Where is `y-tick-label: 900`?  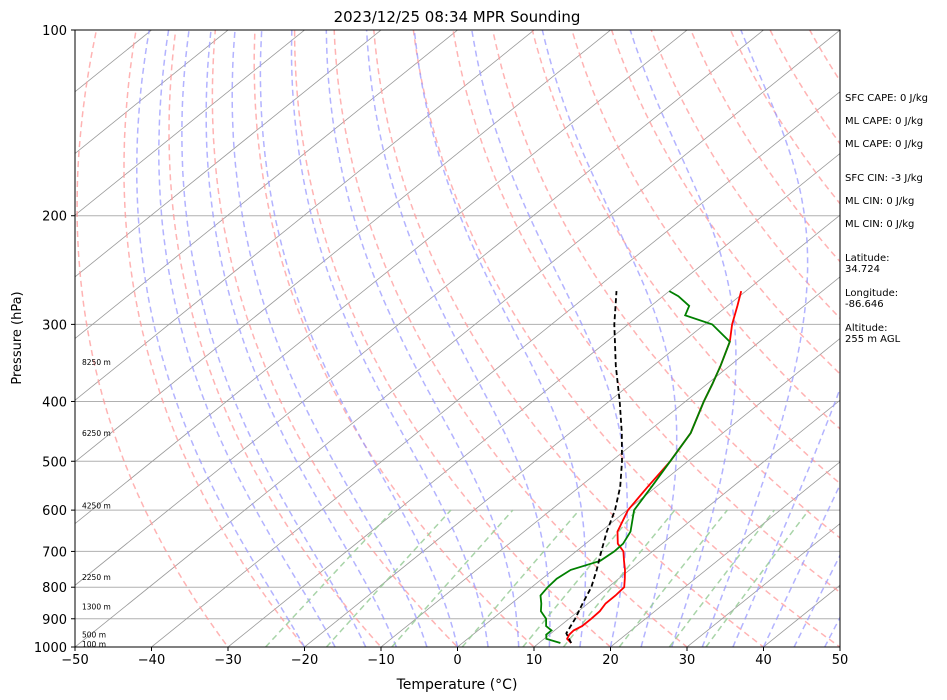 y-tick-label: 900 is located at coordinates (54, 620).